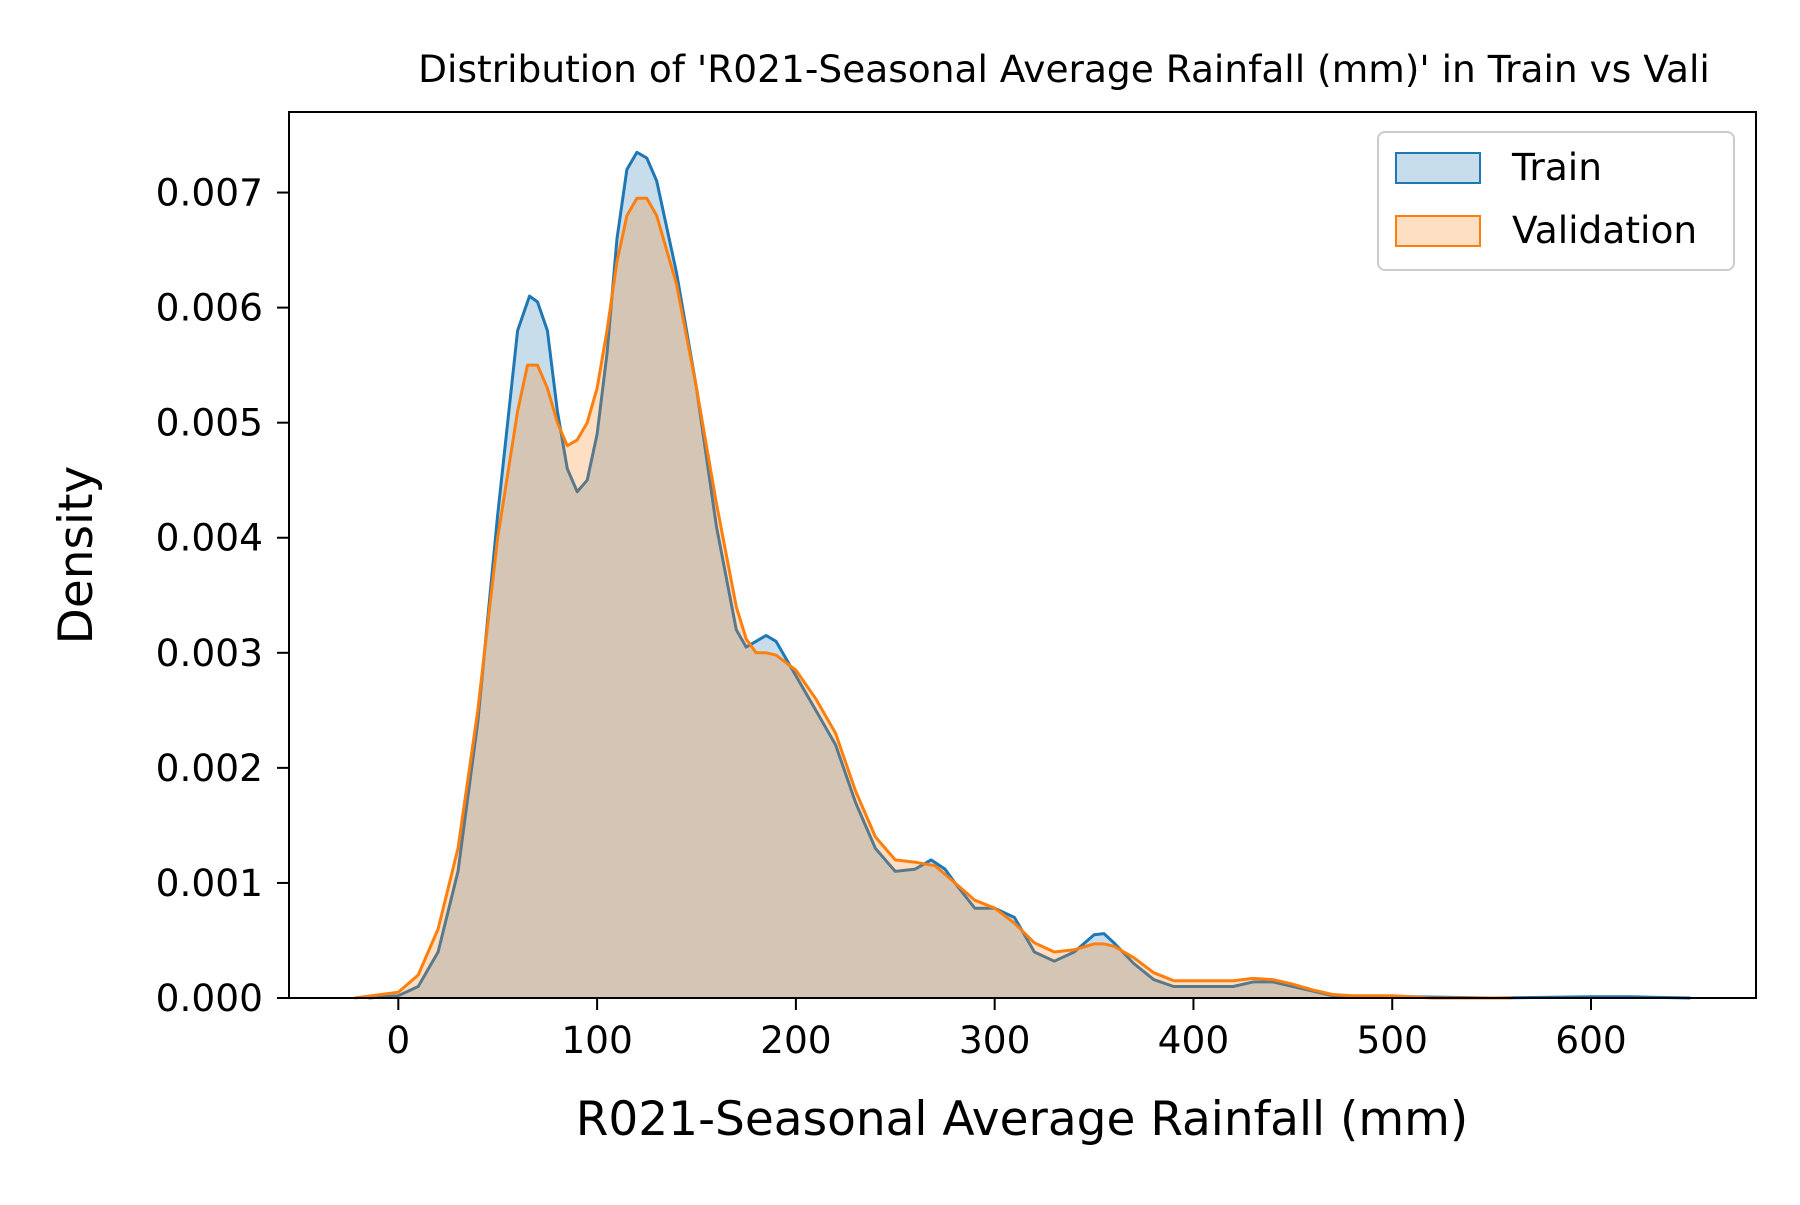  Describe the element at coordinates (222, 595) in the screenshot. I see `y-axis: 0.000 0.001 0.002 0.003 0.004 0.005 0.006 0.007` at that location.